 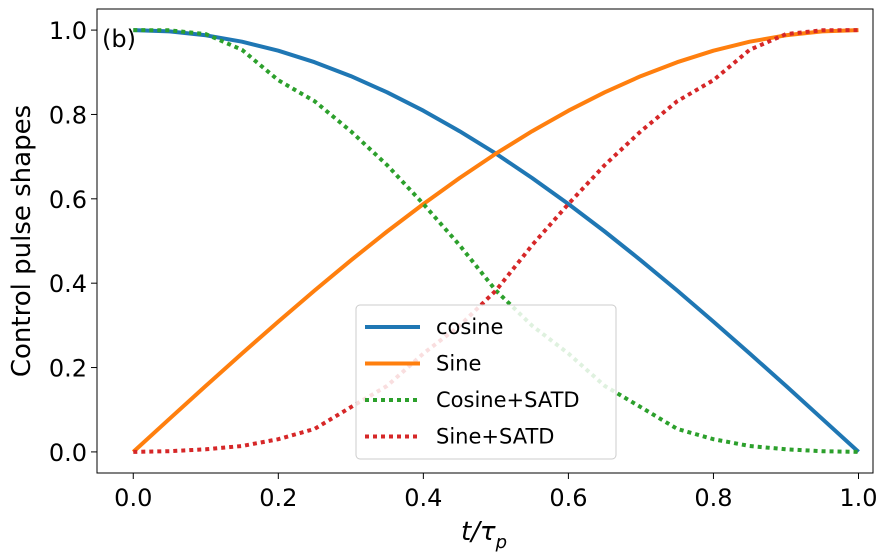 What do you see at coordinates (68, 369) in the screenshot?
I see `y-tick-label: 0.2` at bounding box center [68, 369].